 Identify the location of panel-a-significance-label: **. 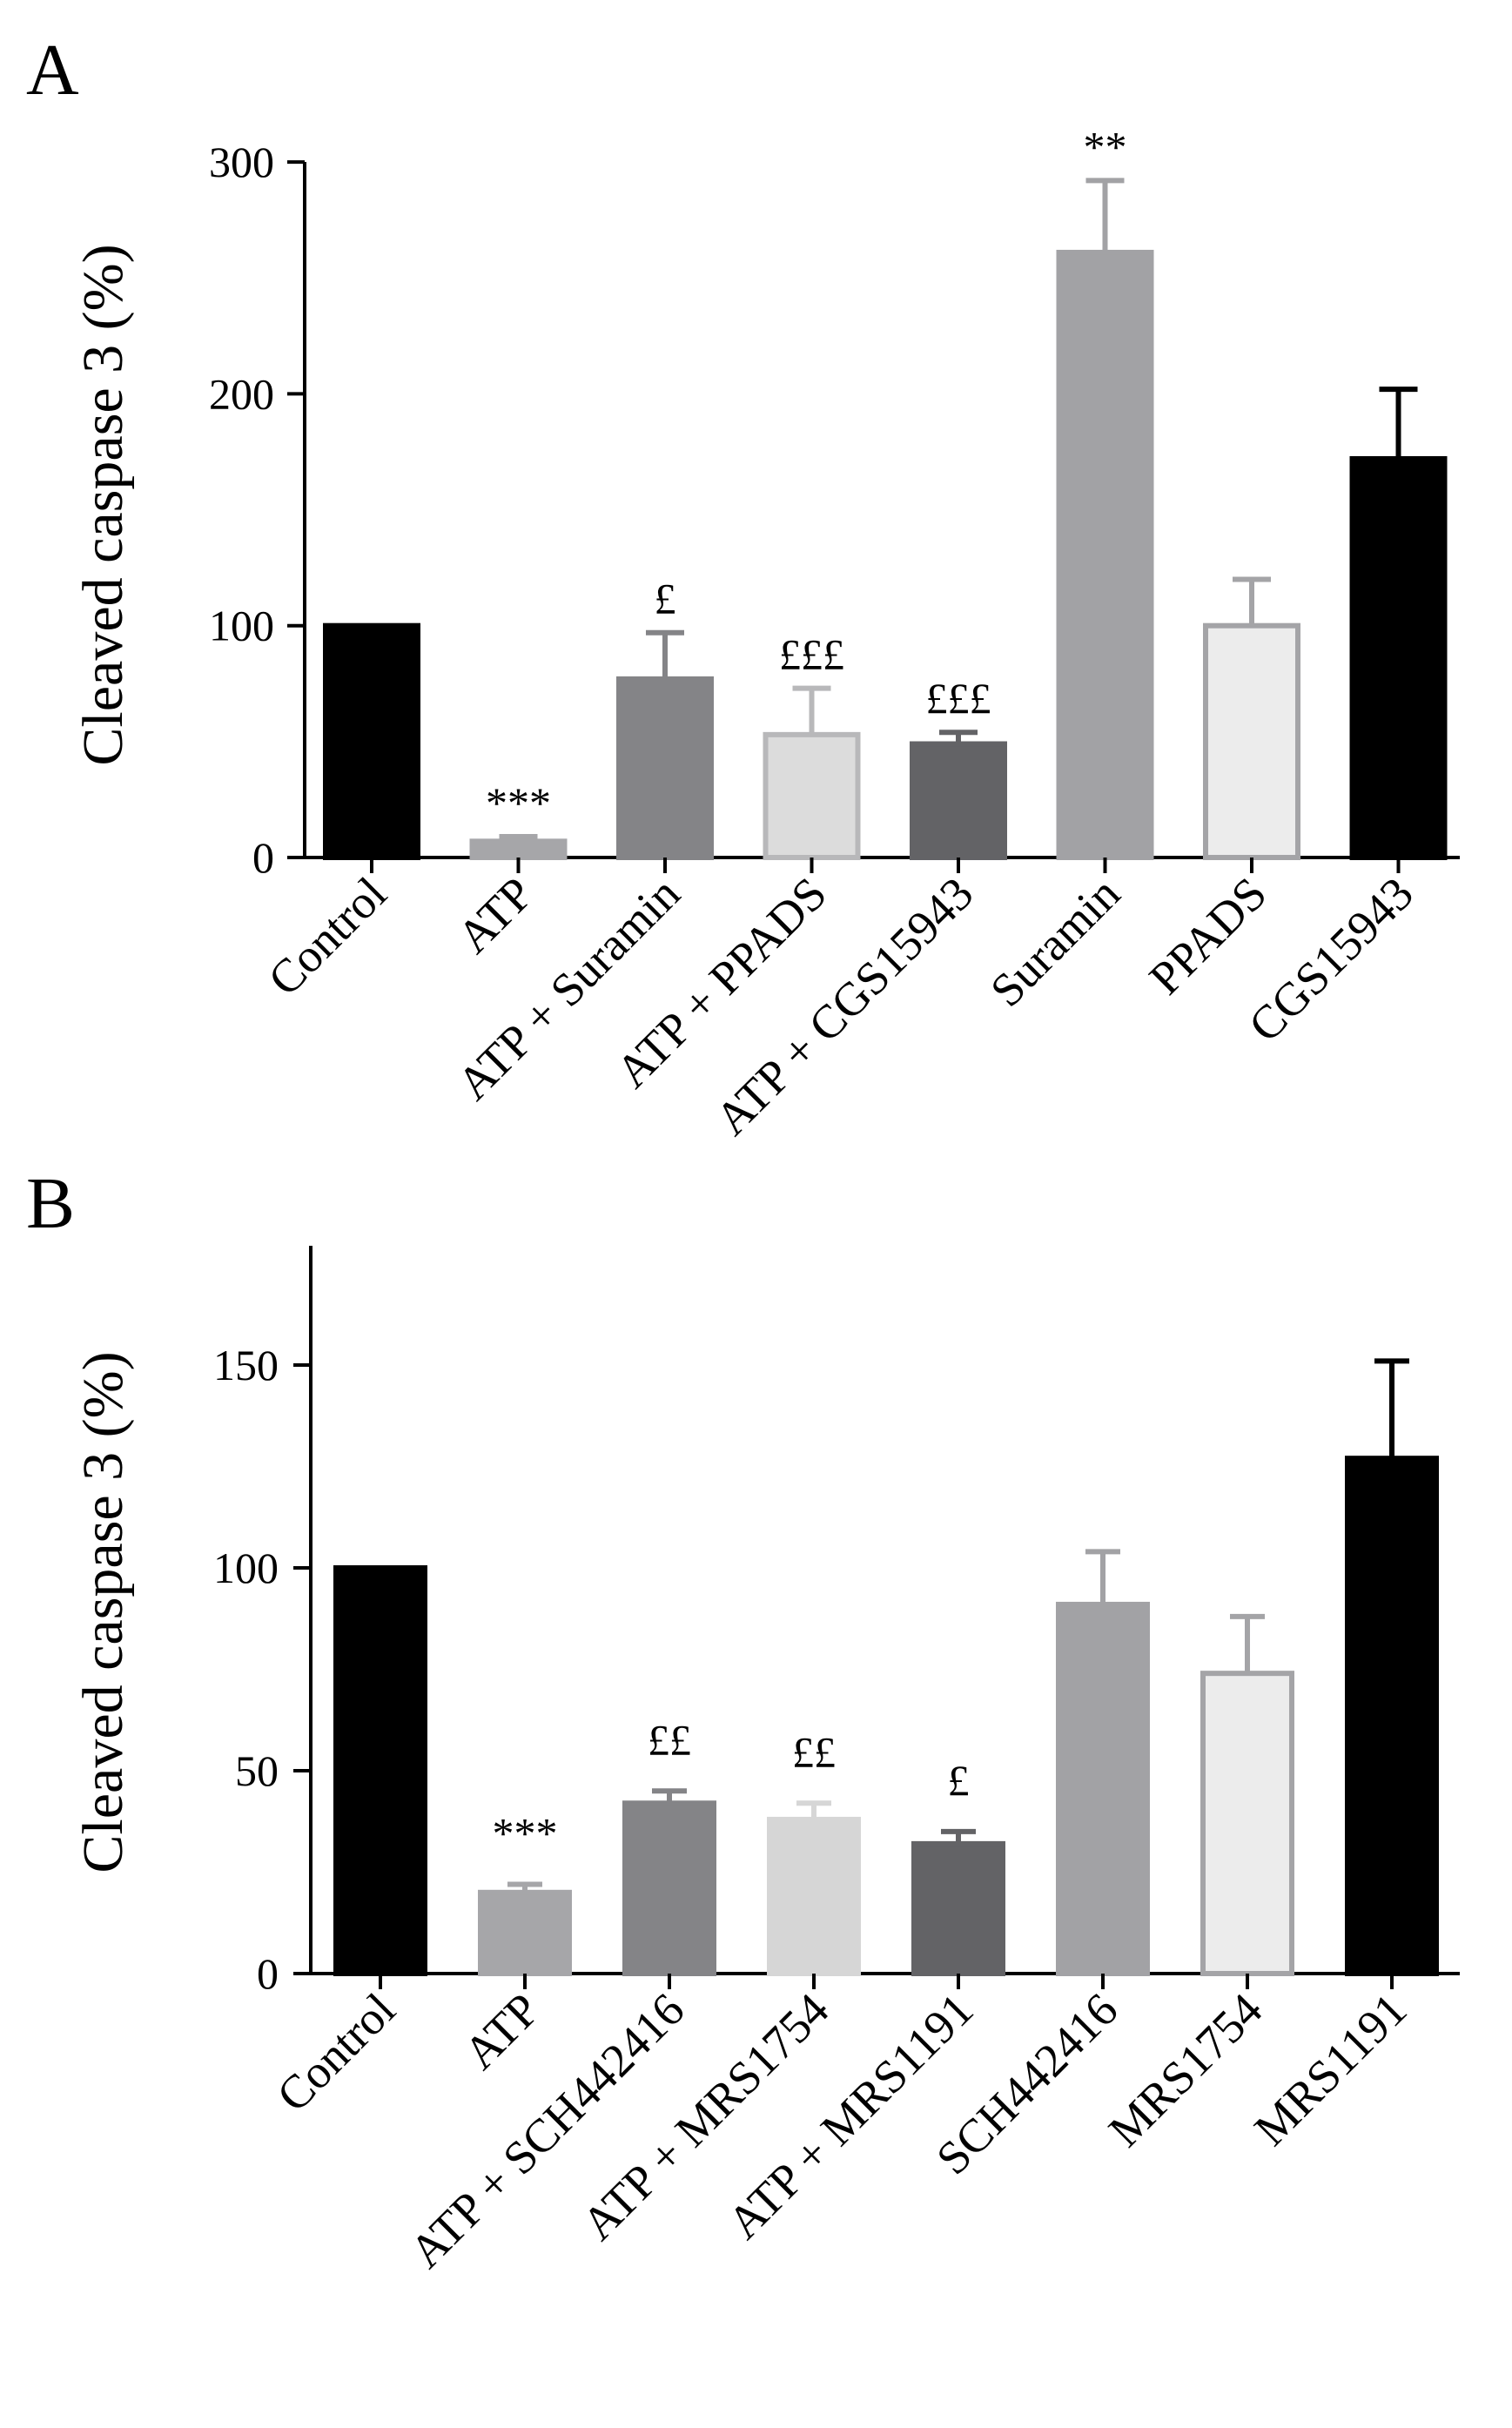
(1105, 146).